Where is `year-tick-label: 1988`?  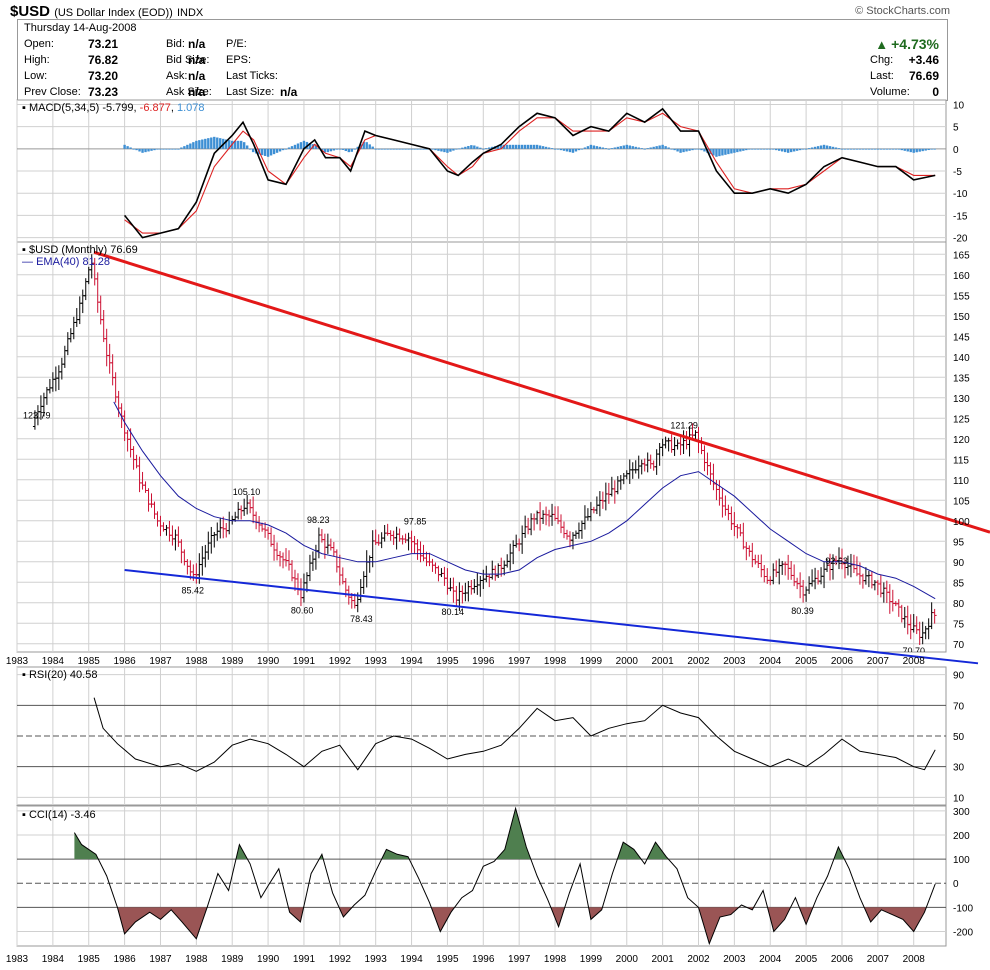
year-tick-label: 1988 is located at coordinates (196, 959).